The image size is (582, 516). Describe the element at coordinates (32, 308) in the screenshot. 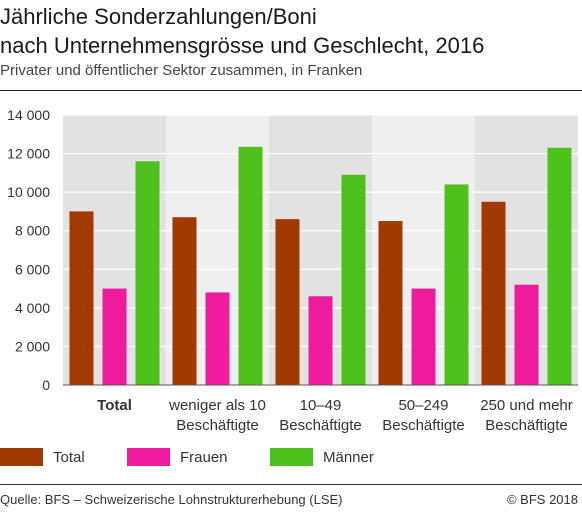

I see `y-tick-label: 4 000` at that location.